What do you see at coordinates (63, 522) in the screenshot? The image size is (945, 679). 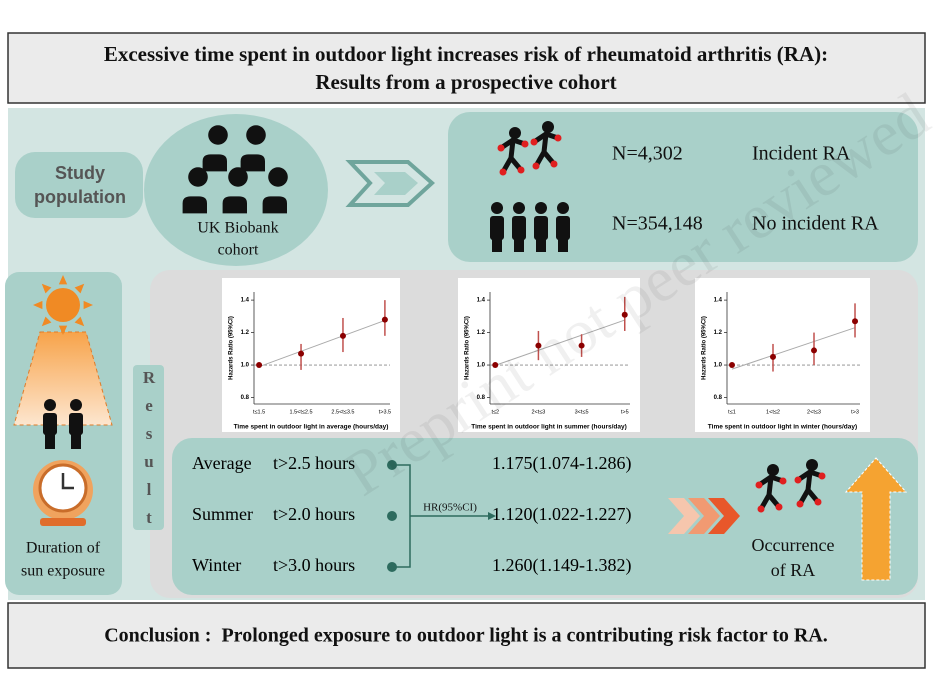 I see `clock-base` at bounding box center [63, 522].